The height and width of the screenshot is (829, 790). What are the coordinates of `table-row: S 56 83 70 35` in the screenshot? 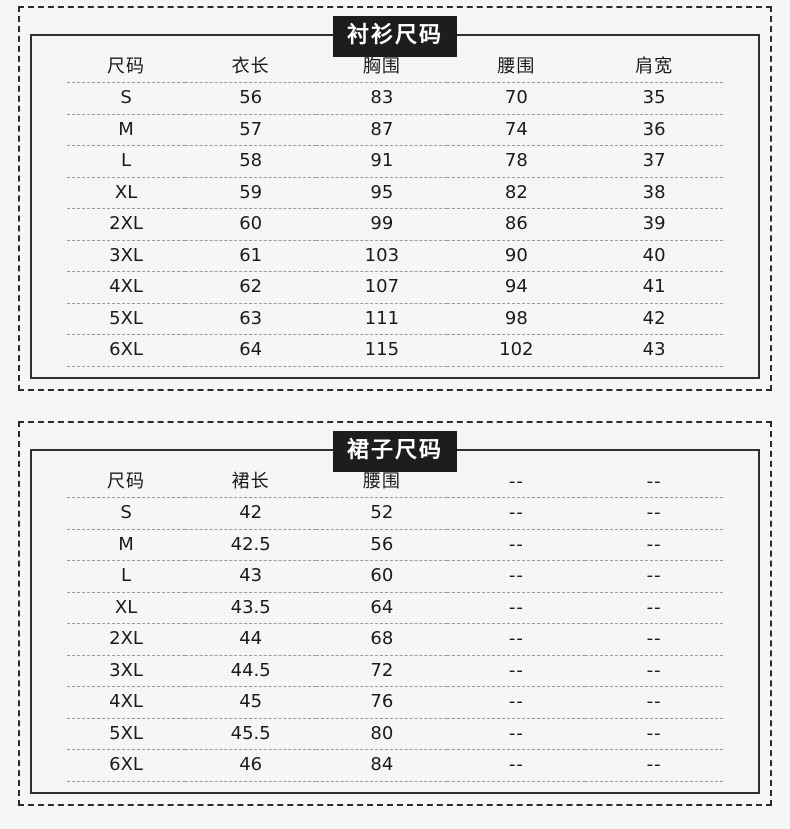 It's located at (395, 98).